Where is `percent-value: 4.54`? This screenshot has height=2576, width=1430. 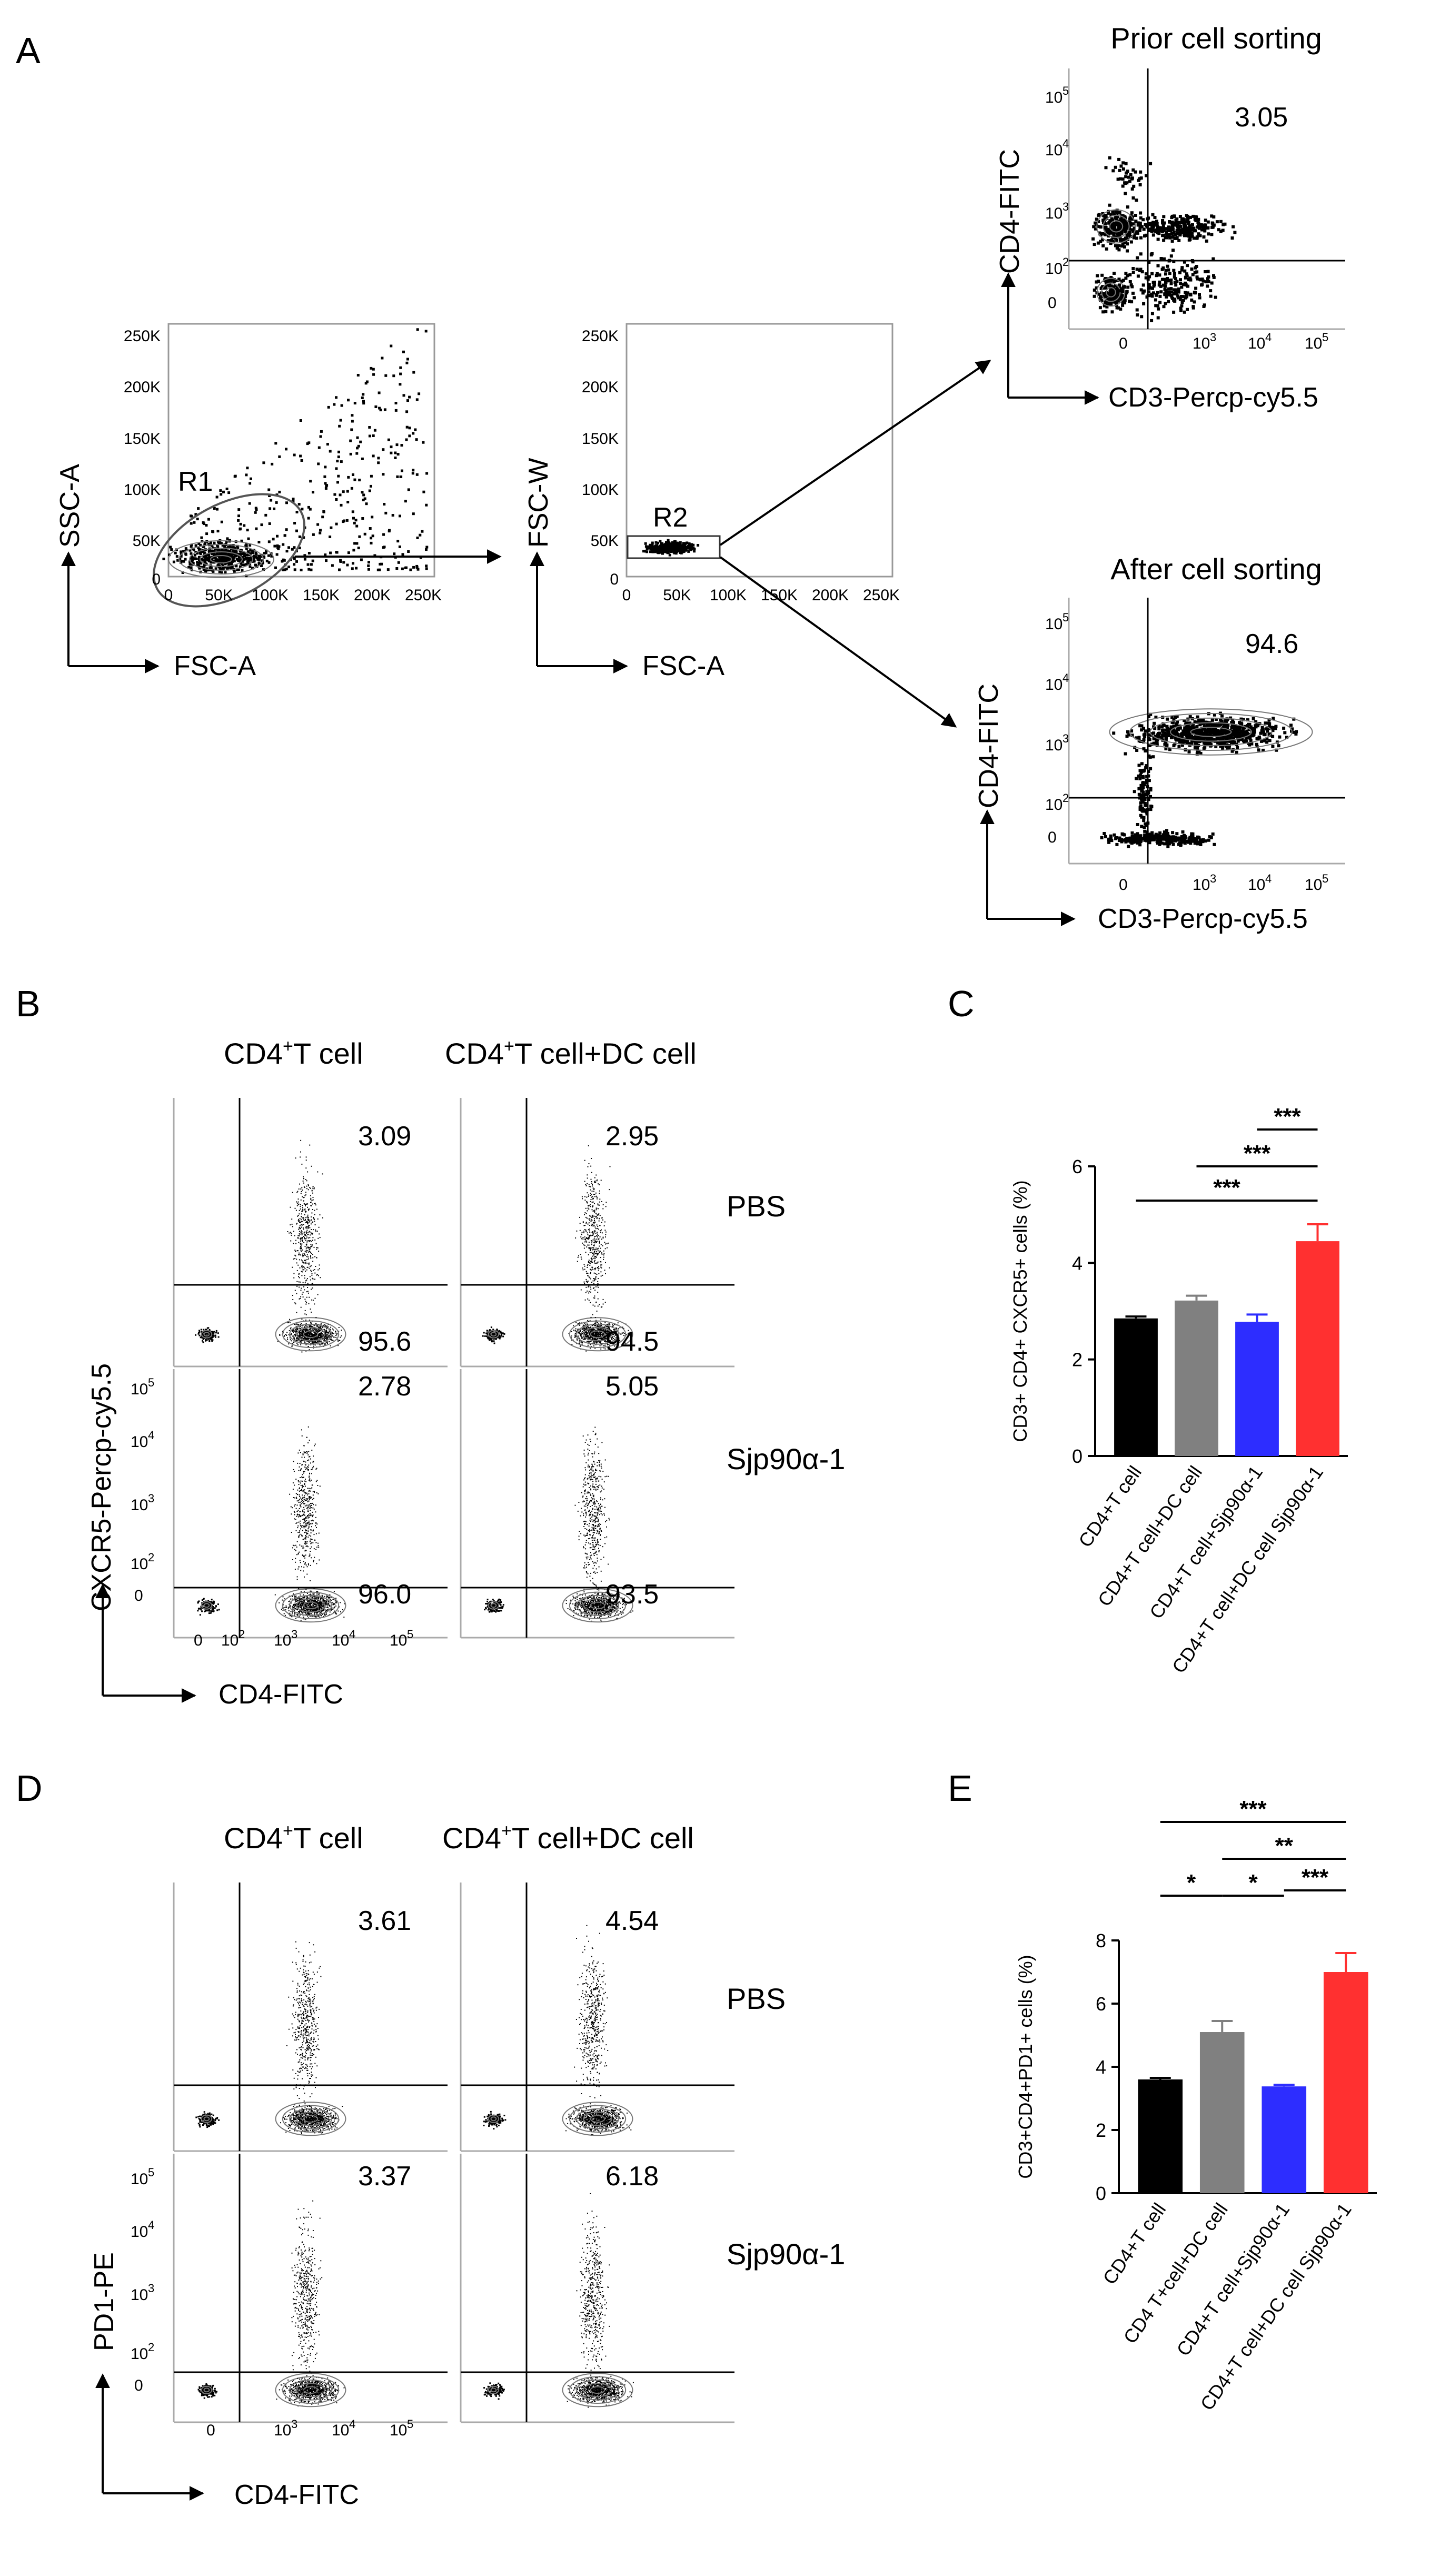 percent-value: 4.54 is located at coordinates (632, 1921).